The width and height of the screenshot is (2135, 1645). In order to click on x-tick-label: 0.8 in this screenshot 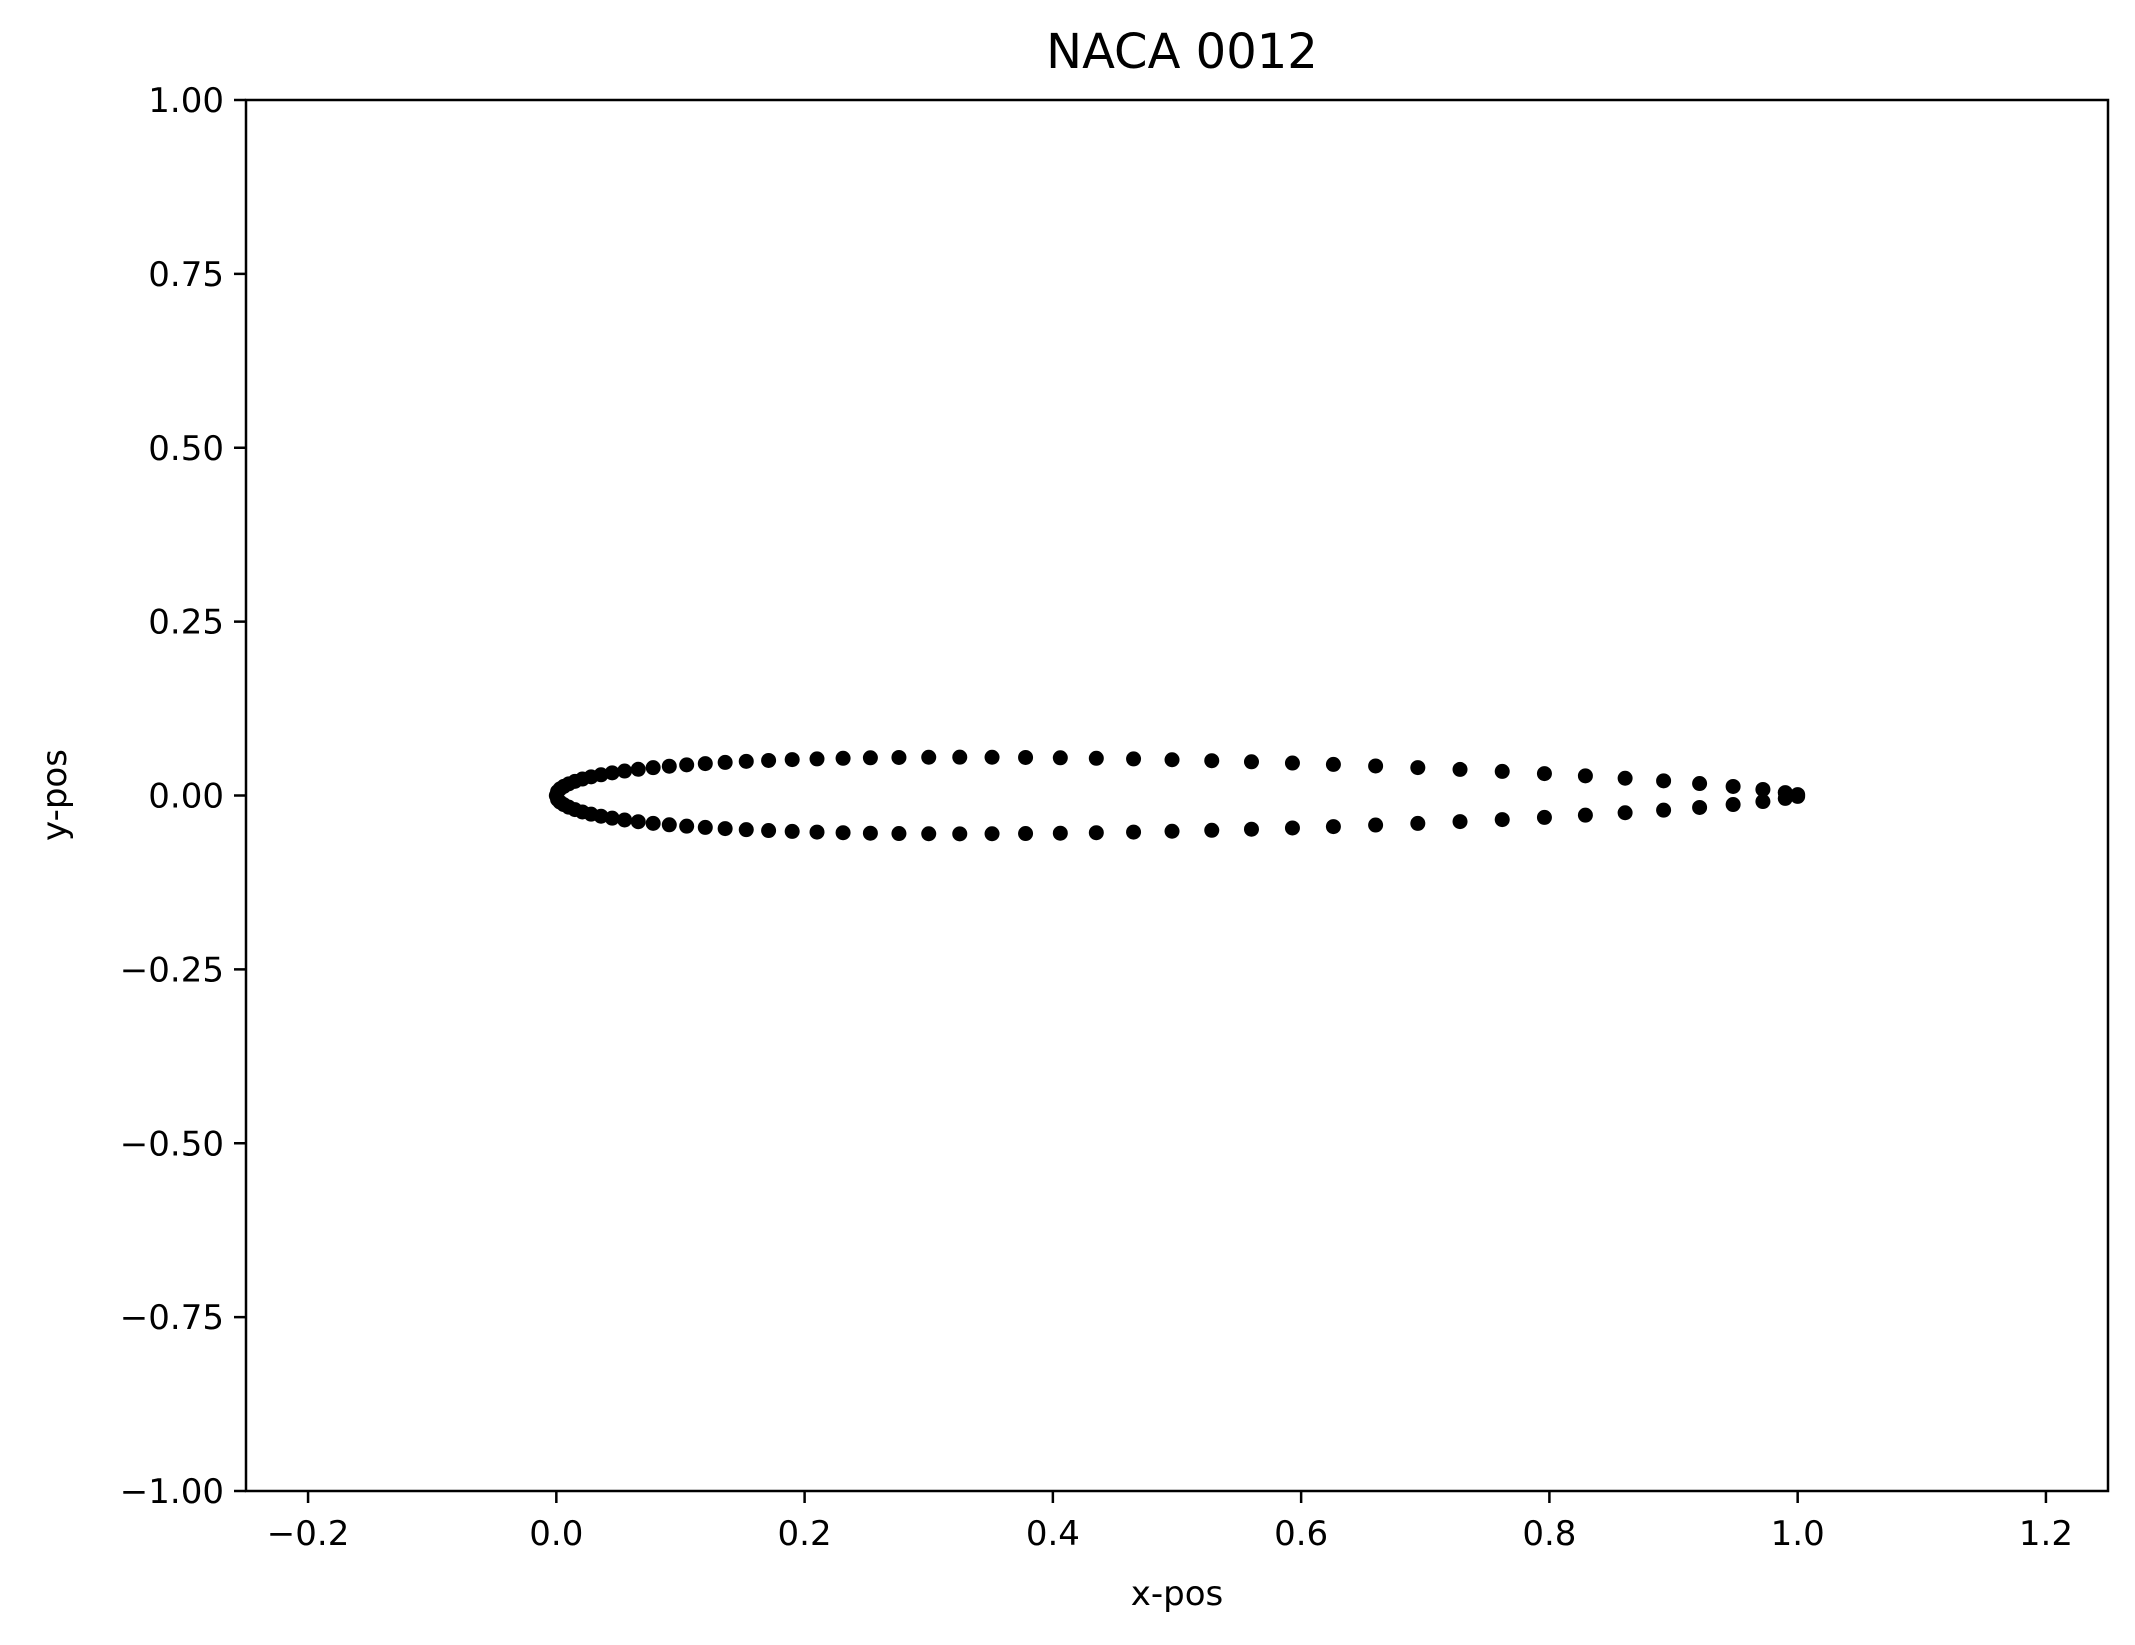, I will do `click(1549, 1534)`.